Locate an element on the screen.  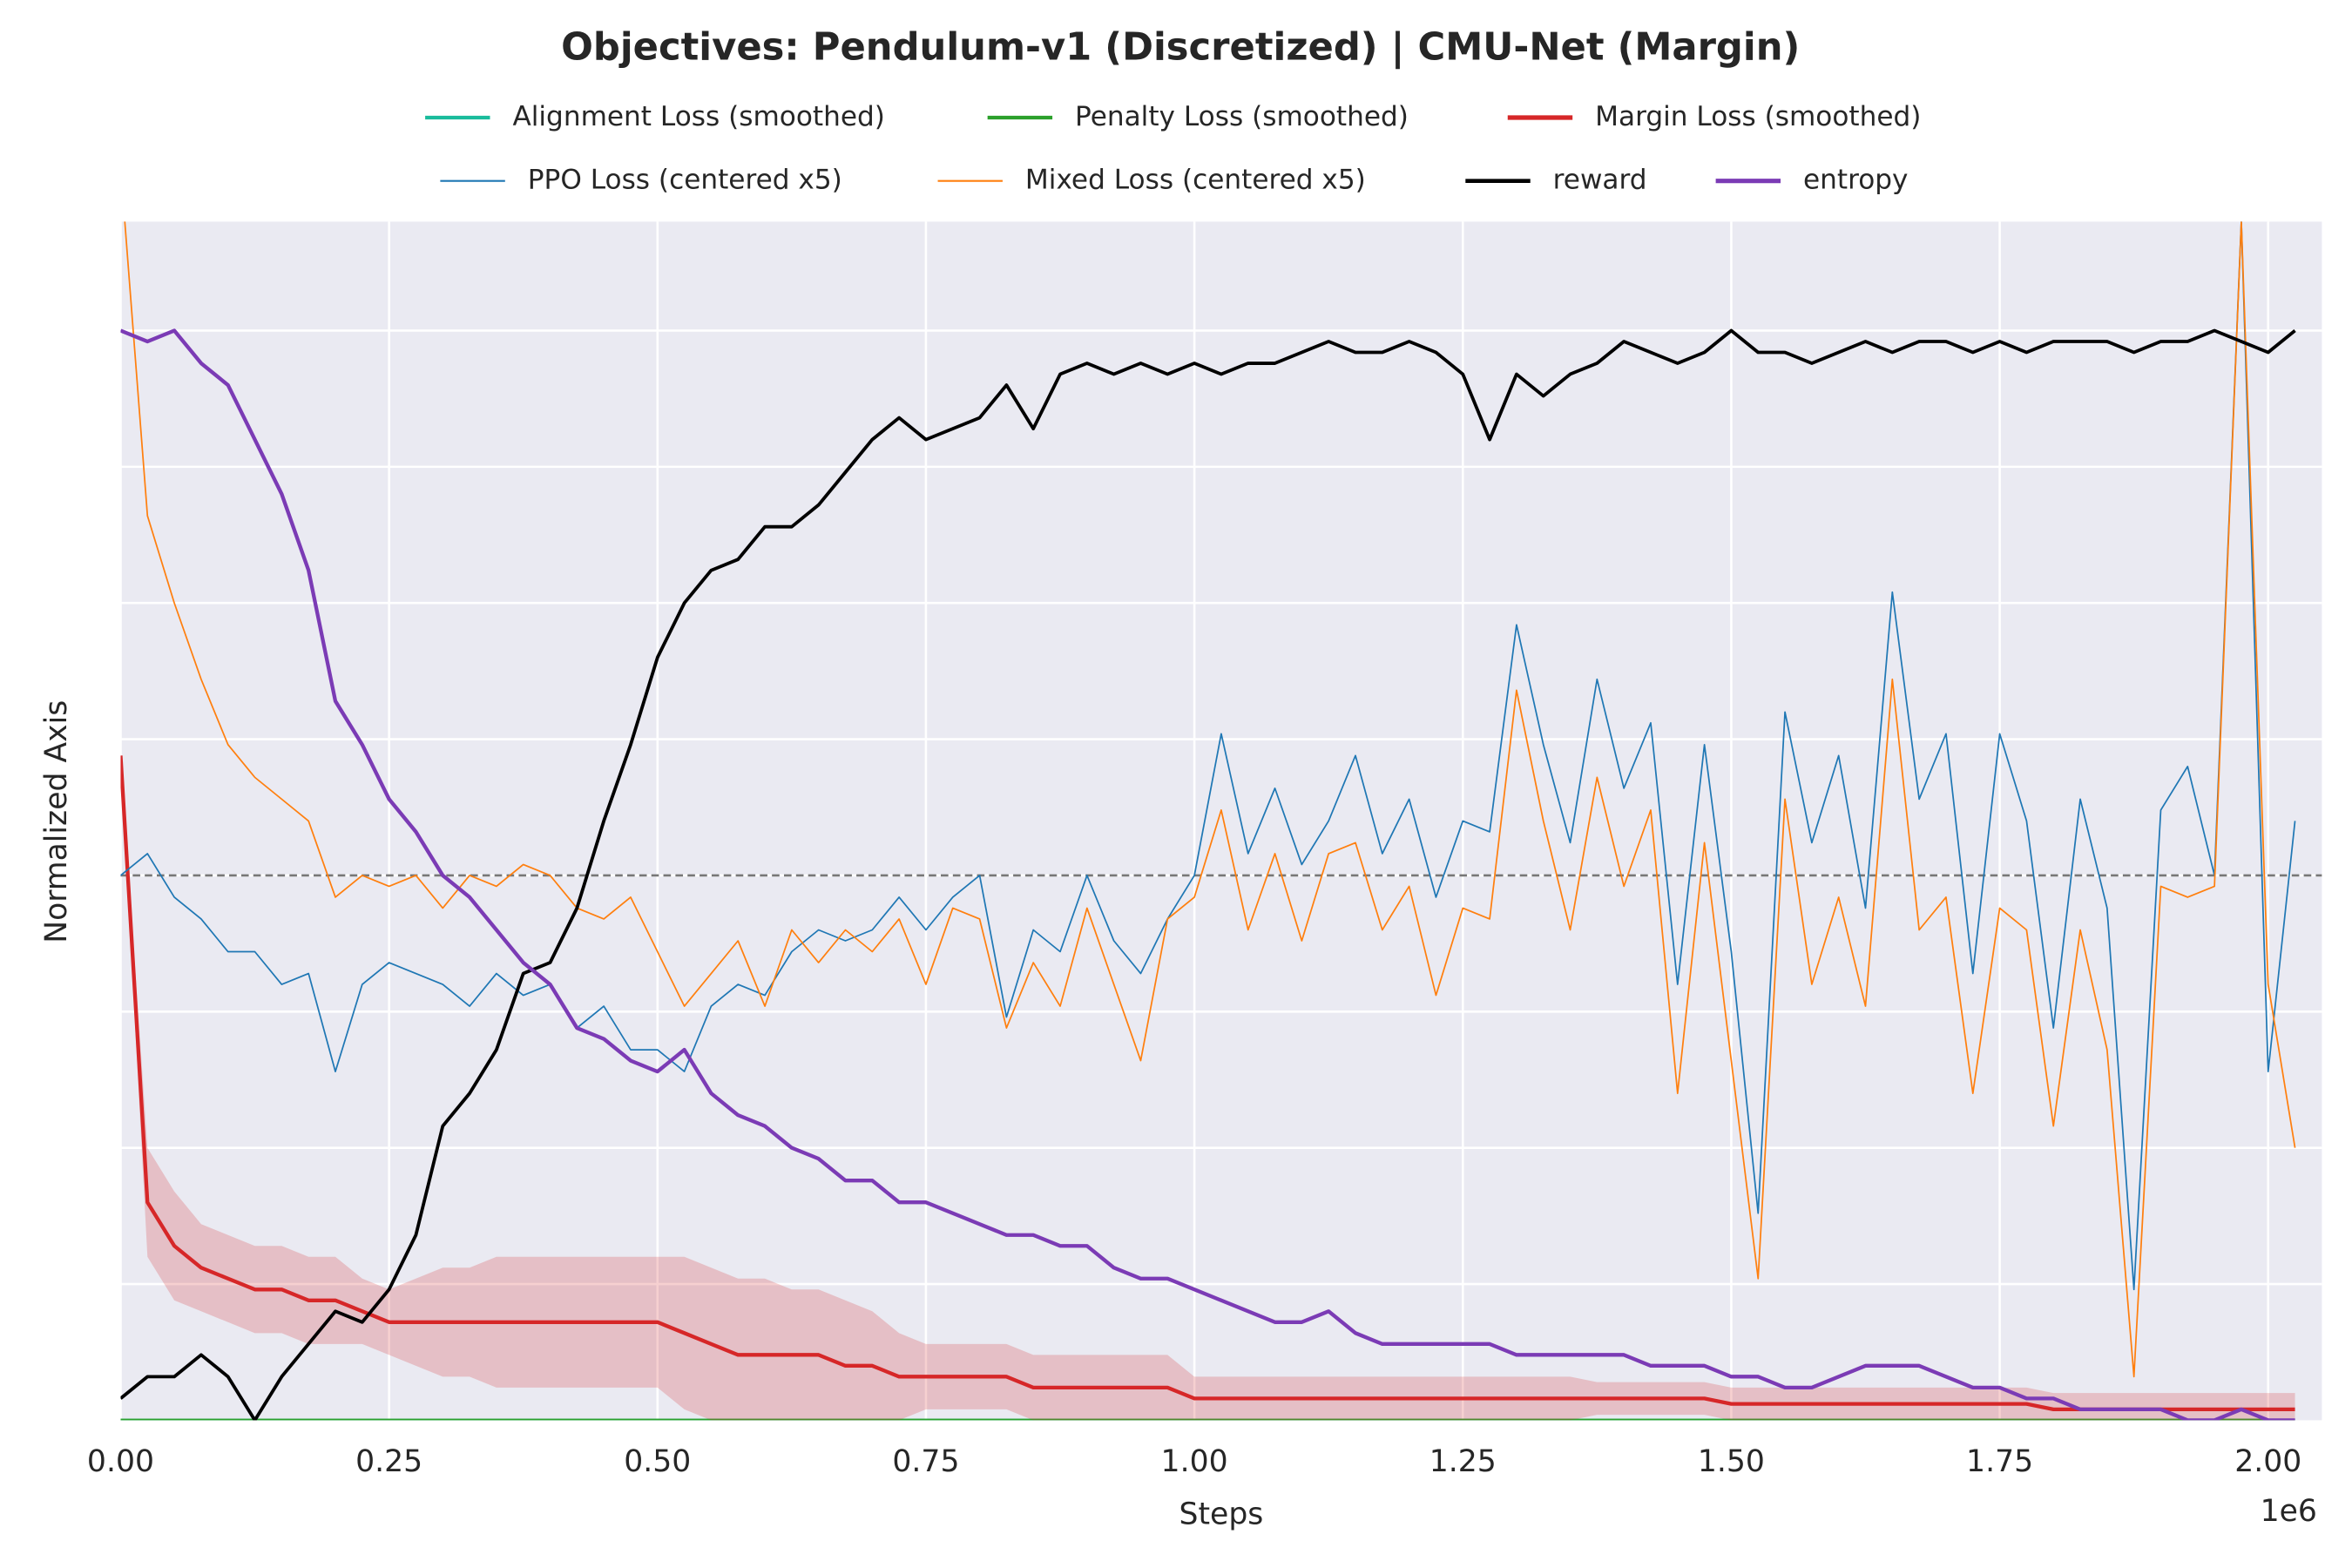
x-tick-label: 1.25 is located at coordinates (1463, 1461).